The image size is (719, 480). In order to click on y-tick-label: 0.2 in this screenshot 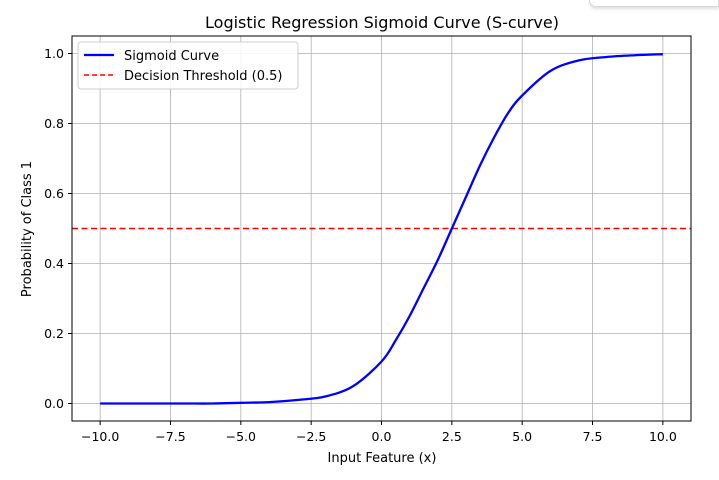, I will do `click(54, 333)`.